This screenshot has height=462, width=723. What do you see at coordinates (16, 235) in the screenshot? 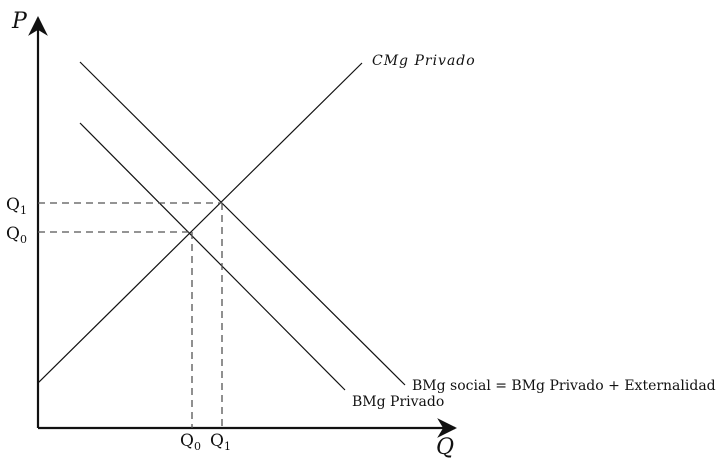
I see `y-tick-label-lower: Q0` at bounding box center [16, 235].